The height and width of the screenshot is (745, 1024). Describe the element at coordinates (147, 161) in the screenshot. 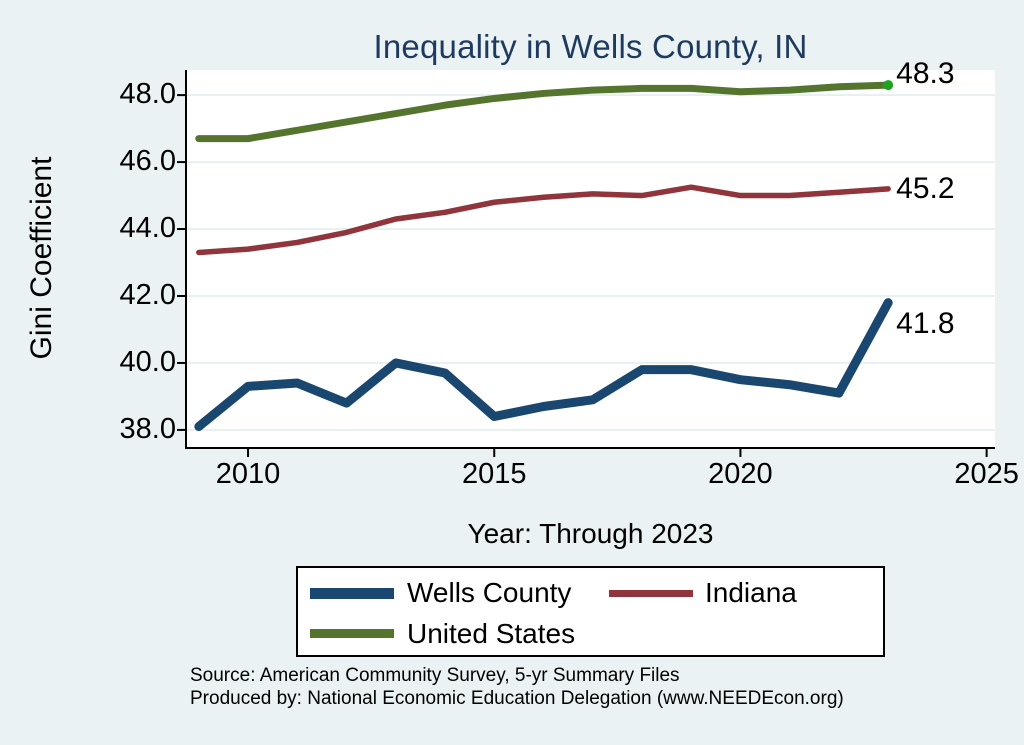

I see `y-tick-label: 46.0` at that location.